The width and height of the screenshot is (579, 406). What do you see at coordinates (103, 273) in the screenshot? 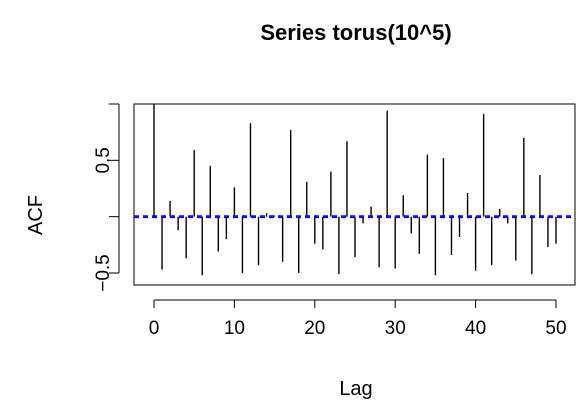
I see `y-tick-label: −0.5` at bounding box center [103, 273].